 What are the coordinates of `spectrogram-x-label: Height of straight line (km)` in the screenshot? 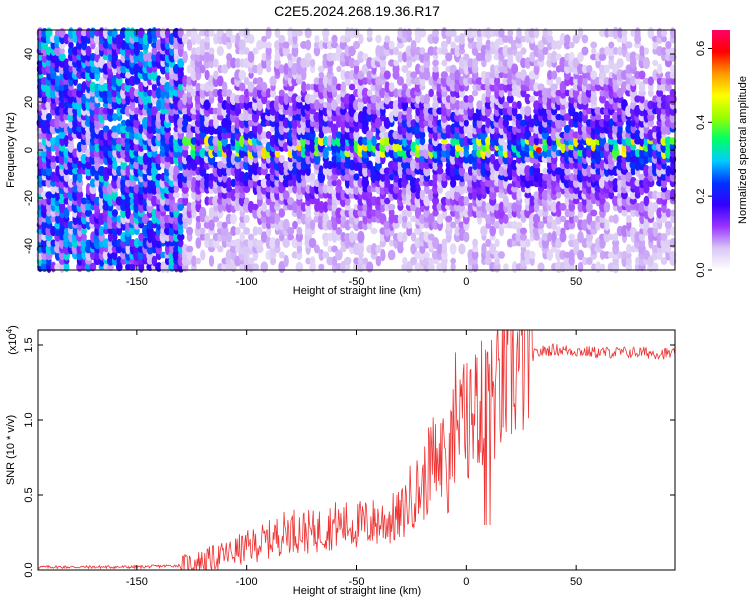 It's located at (357, 291).